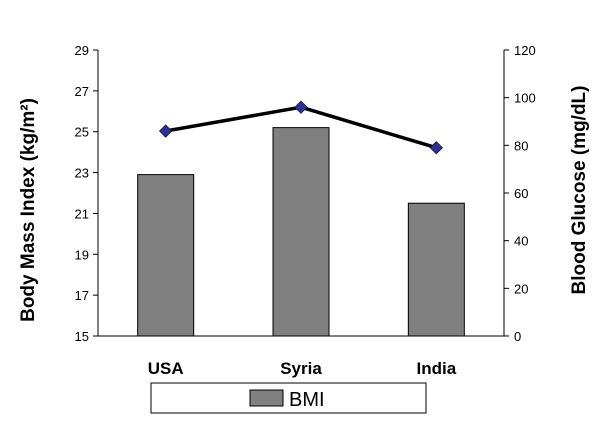 The image size is (600, 421). I want to click on right-axis-title: Blood Glucose (mg/dL), so click(579, 190).